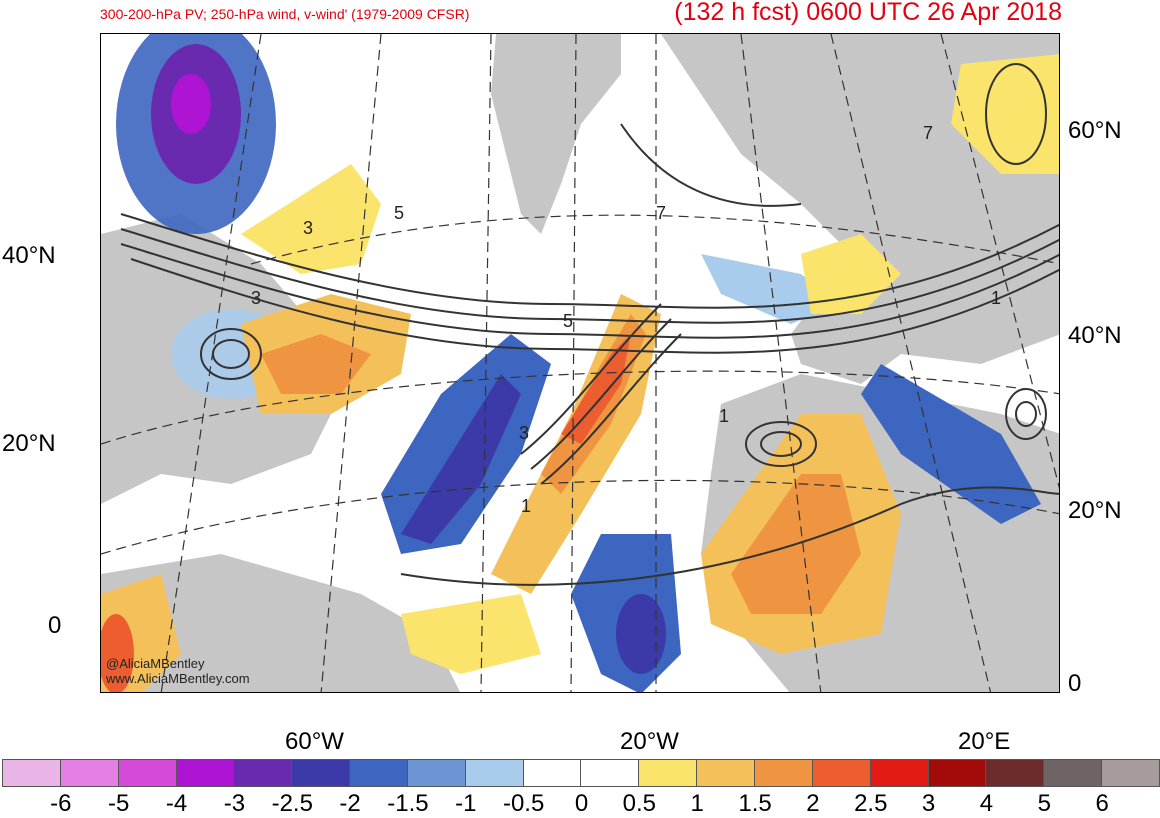 The height and width of the screenshot is (818, 1160). Describe the element at coordinates (29, 255) in the screenshot. I see `lat-label-left: 40°N` at that location.